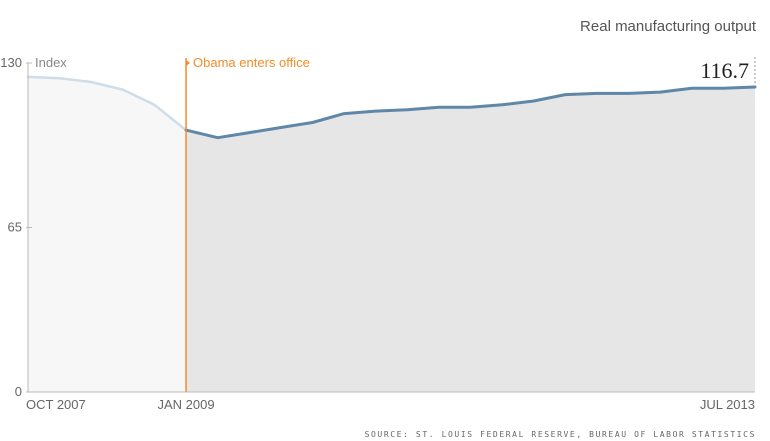 This screenshot has height=441, width=770. I want to click on event-flag, so click(188, 63).